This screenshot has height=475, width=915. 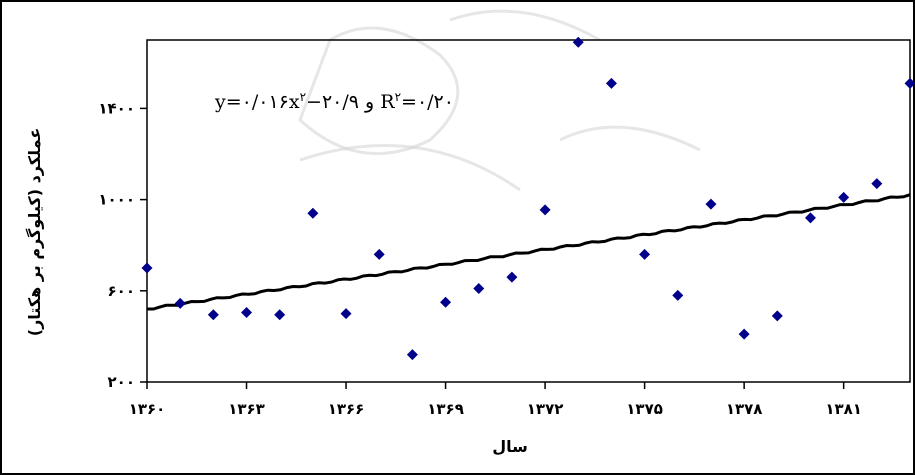 What do you see at coordinates (334, 101) in the screenshot?
I see `regression-equation: y=۰/۰۱۶x۲−۲۰/۹ و R۲=۰/۲۰` at bounding box center [334, 101].